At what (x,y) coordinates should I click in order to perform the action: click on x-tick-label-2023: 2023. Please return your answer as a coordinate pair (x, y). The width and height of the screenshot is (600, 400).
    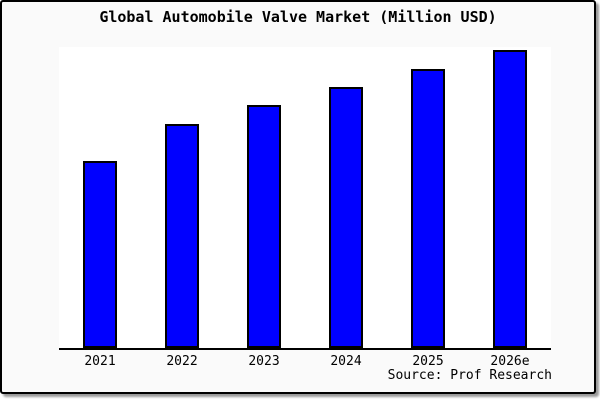
    Looking at the image, I should click on (264, 361).